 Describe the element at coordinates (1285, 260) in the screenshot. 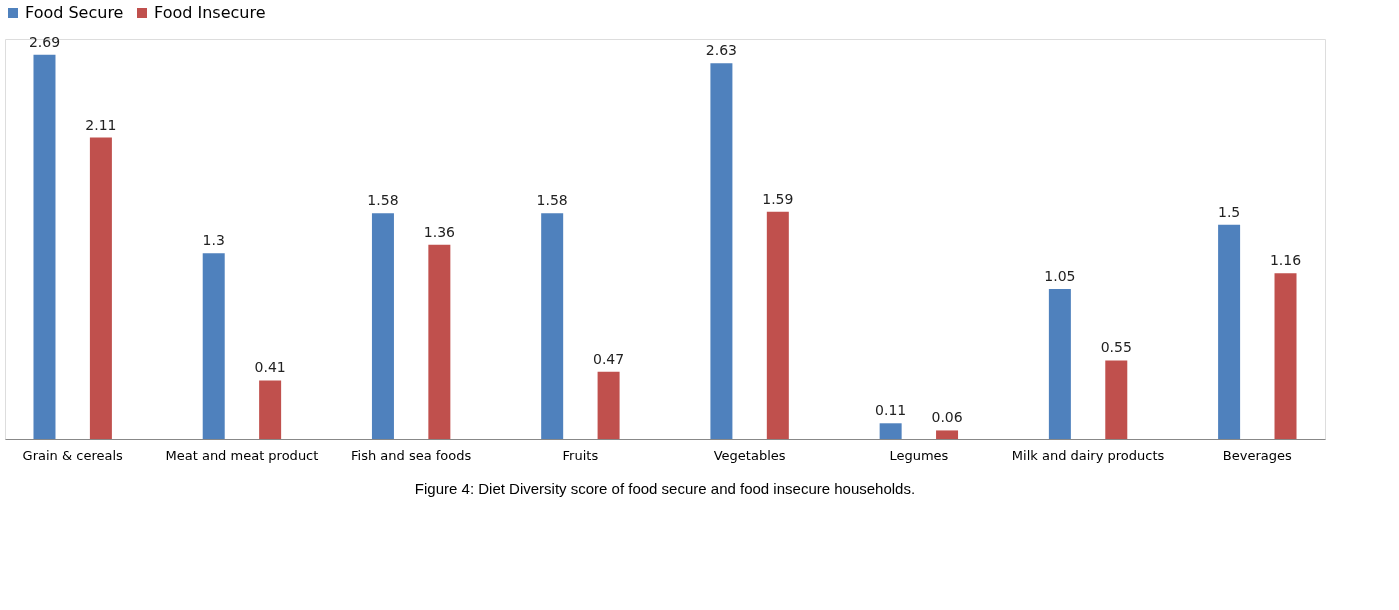

I see `data-label: 1.16` at that location.